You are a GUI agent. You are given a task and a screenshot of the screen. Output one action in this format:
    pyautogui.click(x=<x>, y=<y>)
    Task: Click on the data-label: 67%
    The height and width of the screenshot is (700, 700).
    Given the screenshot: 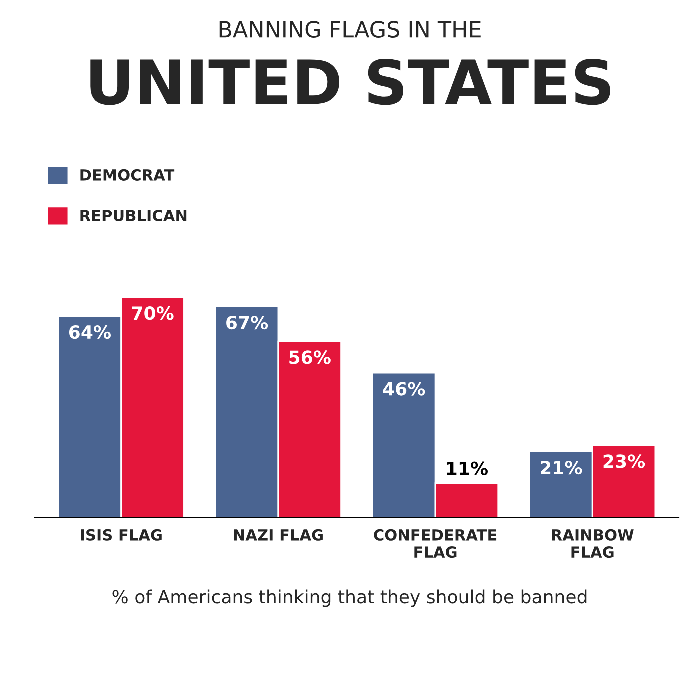 What is the action you would take?
    pyautogui.click(x=247, y=323)
    